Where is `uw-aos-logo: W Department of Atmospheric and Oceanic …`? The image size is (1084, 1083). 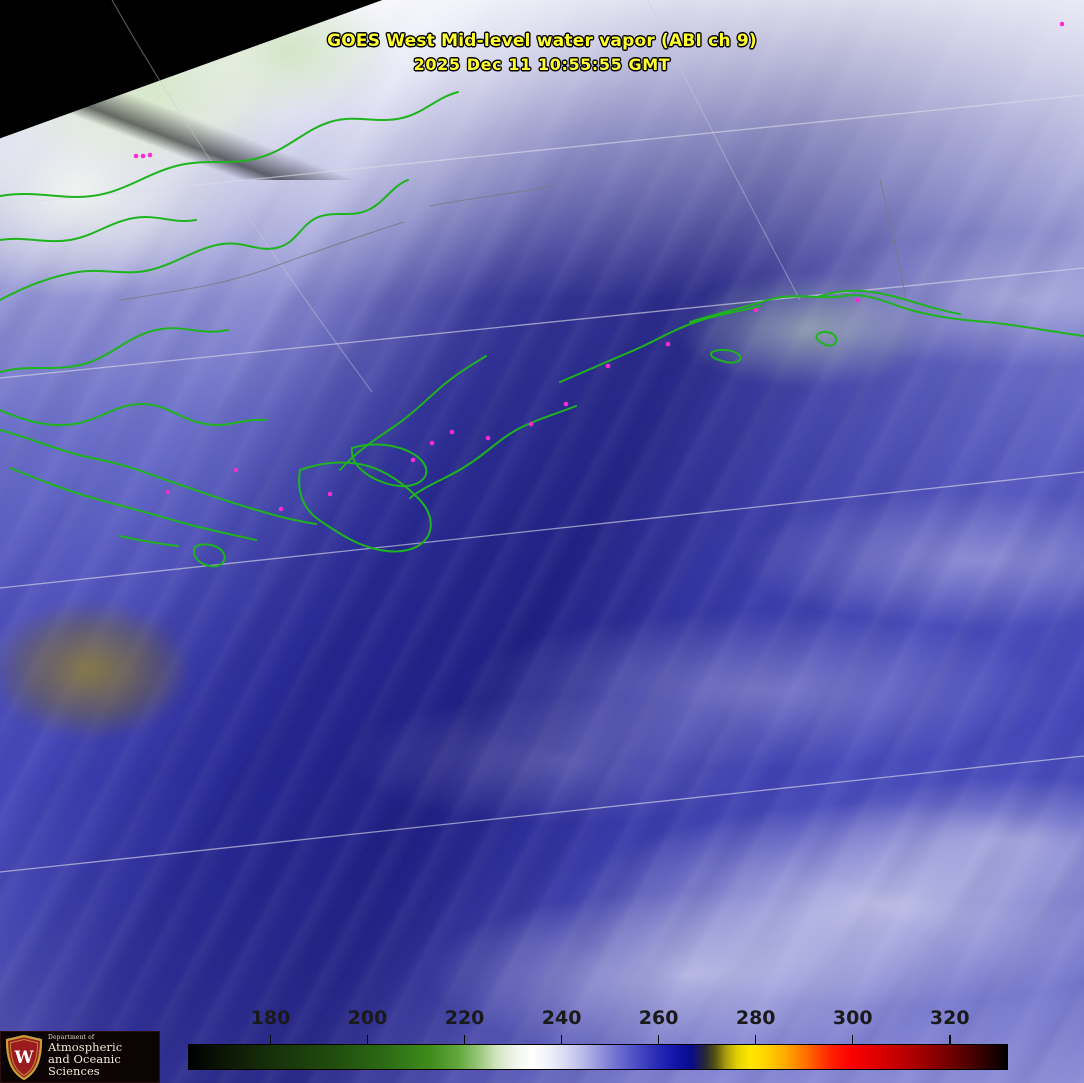 uw-aos-logo: W Department of Atmospheric and Oceanic … is located at coordinates (80, 1057).